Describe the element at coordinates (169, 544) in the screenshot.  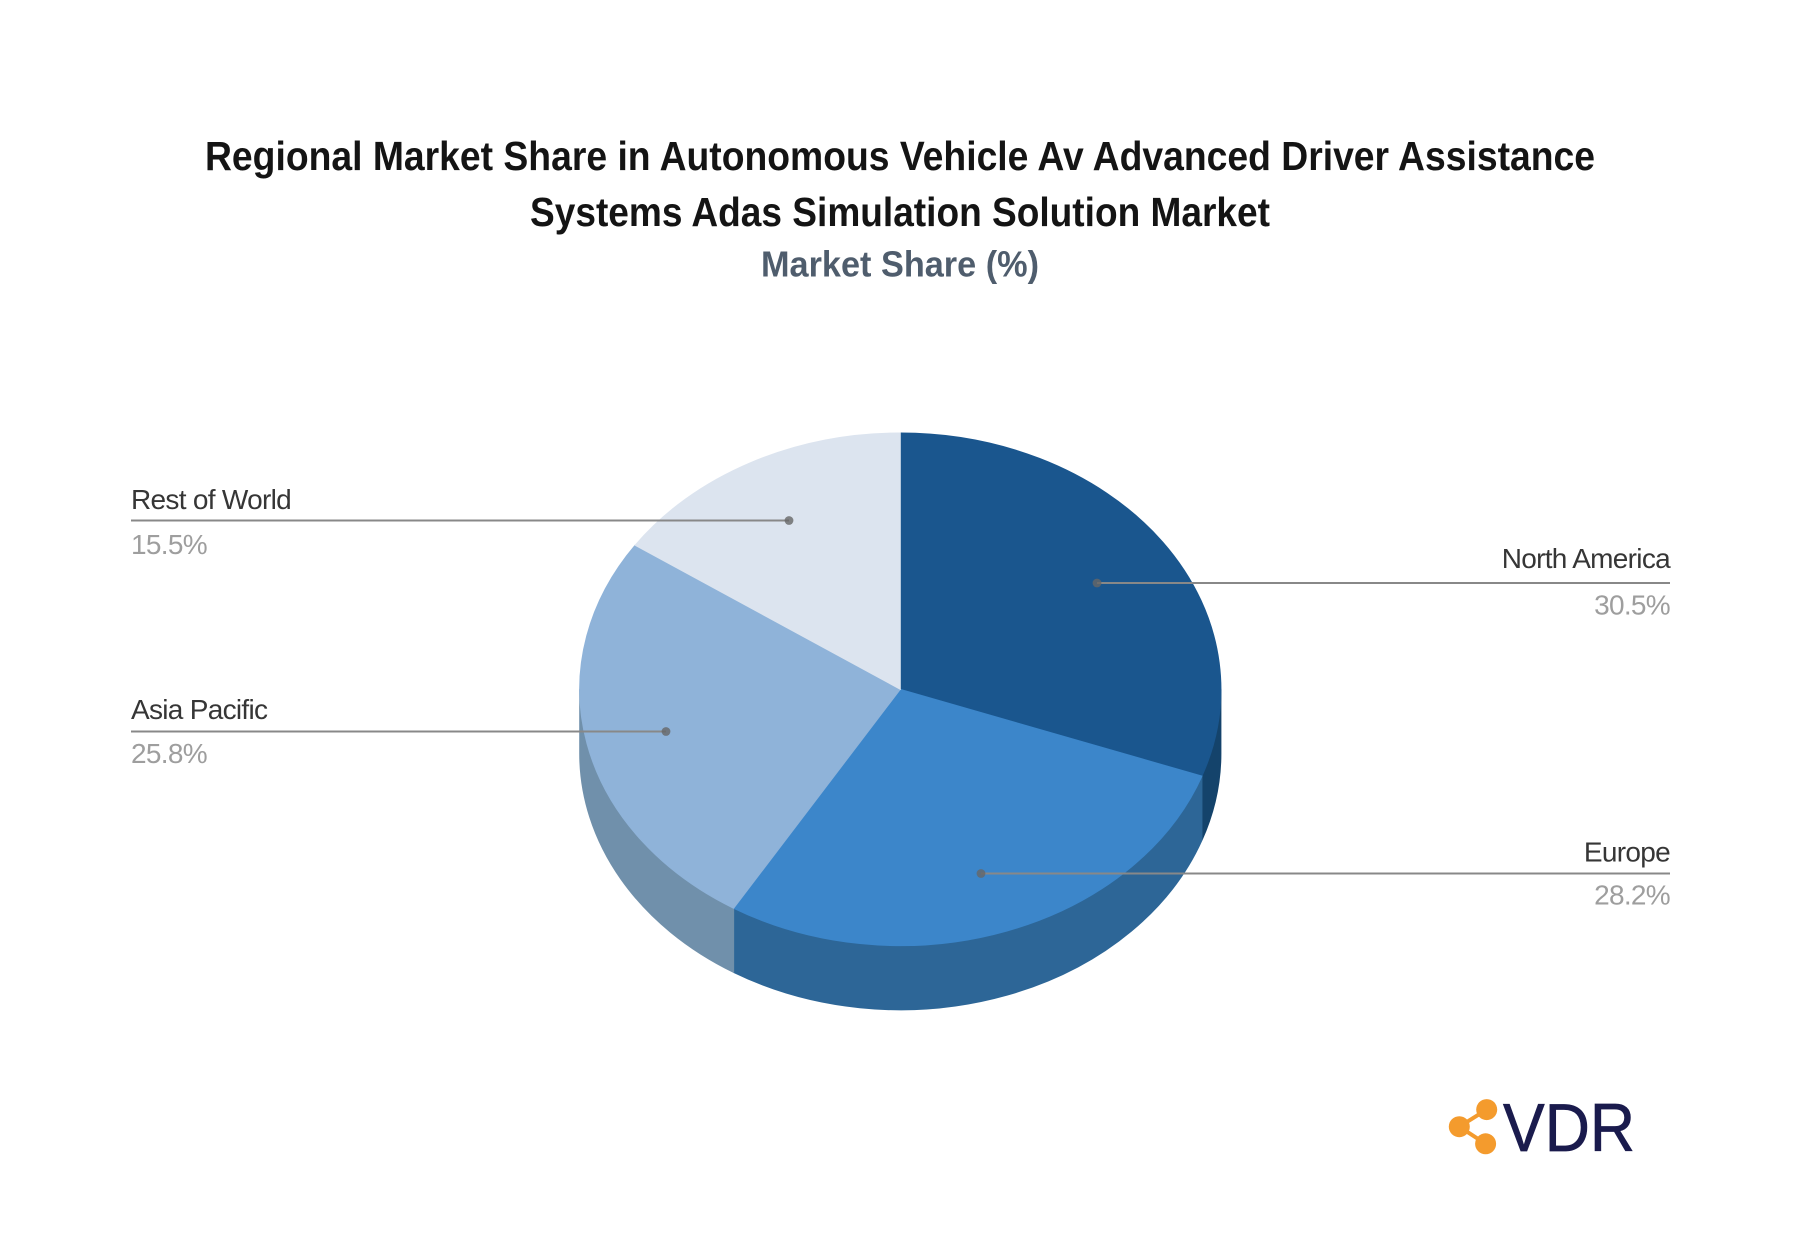
I see `svg-text: 15.5%` at that location.